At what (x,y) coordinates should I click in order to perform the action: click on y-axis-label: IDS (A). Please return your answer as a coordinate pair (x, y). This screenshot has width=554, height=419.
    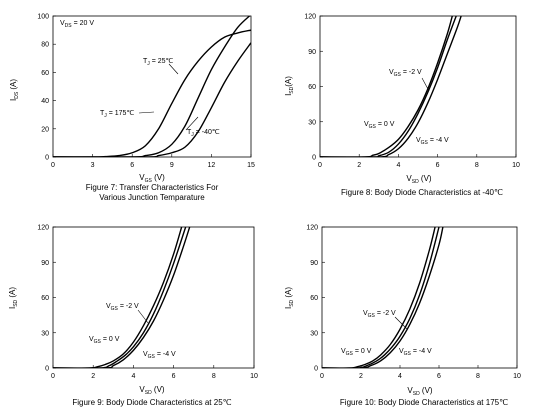
    Looking at the image, I should click on (14, 90).